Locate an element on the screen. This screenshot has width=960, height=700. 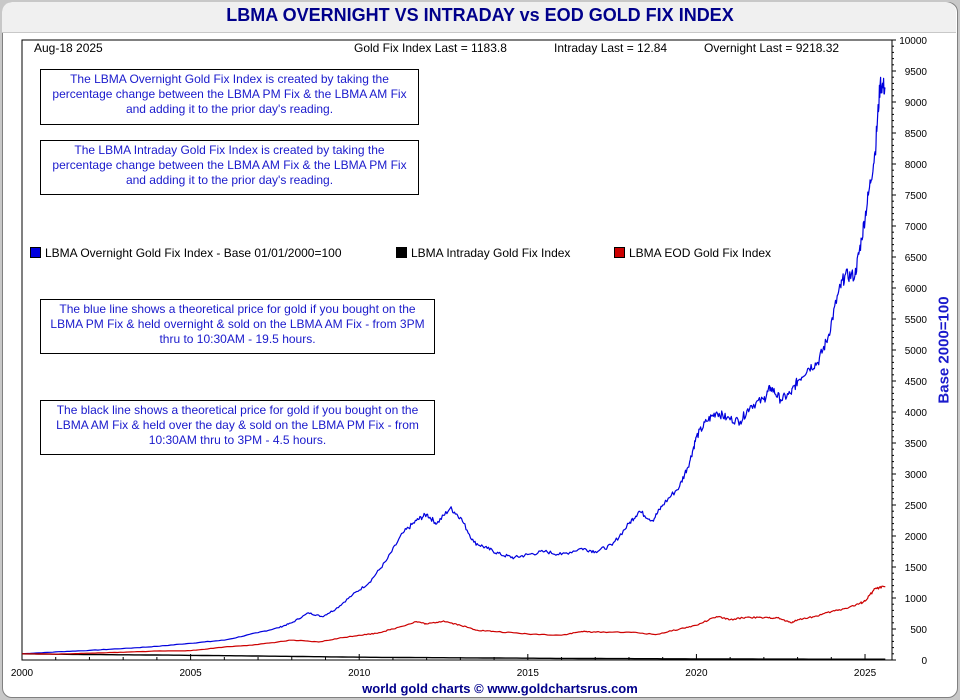
y-tick-label: 6000 is located at coordinates (916, 289).